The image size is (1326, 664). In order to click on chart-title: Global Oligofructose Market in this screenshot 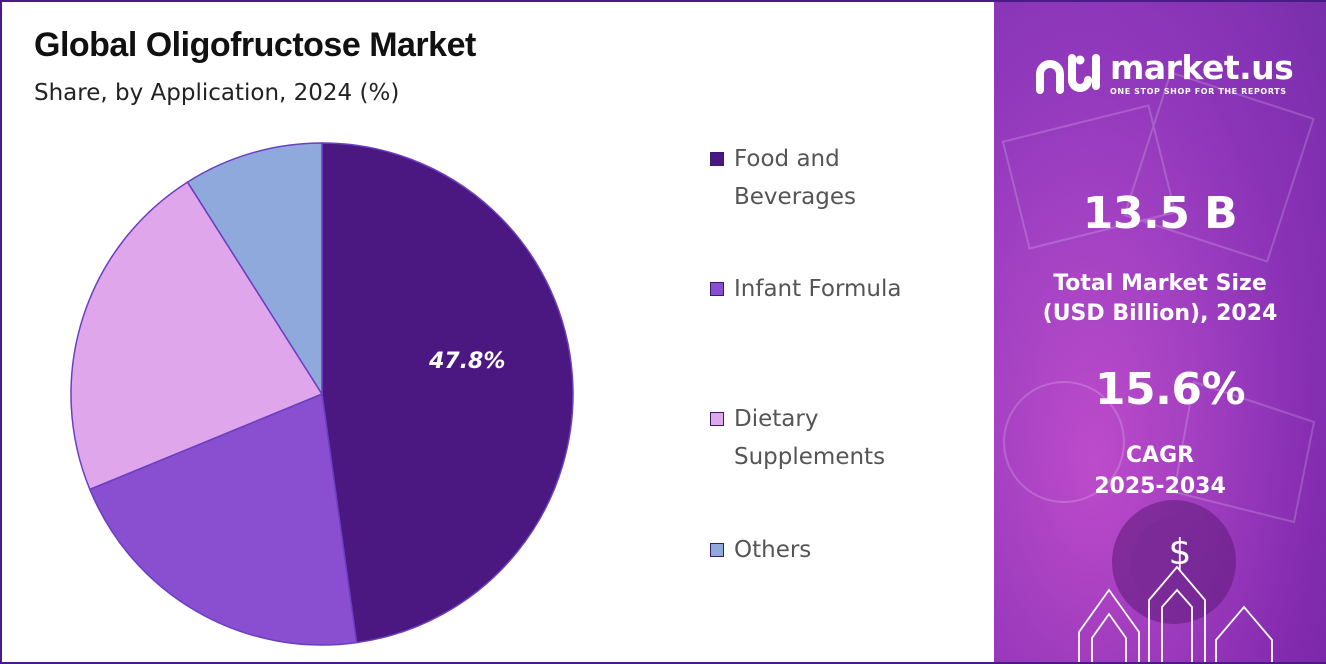, I will do `click(255, 45)`.